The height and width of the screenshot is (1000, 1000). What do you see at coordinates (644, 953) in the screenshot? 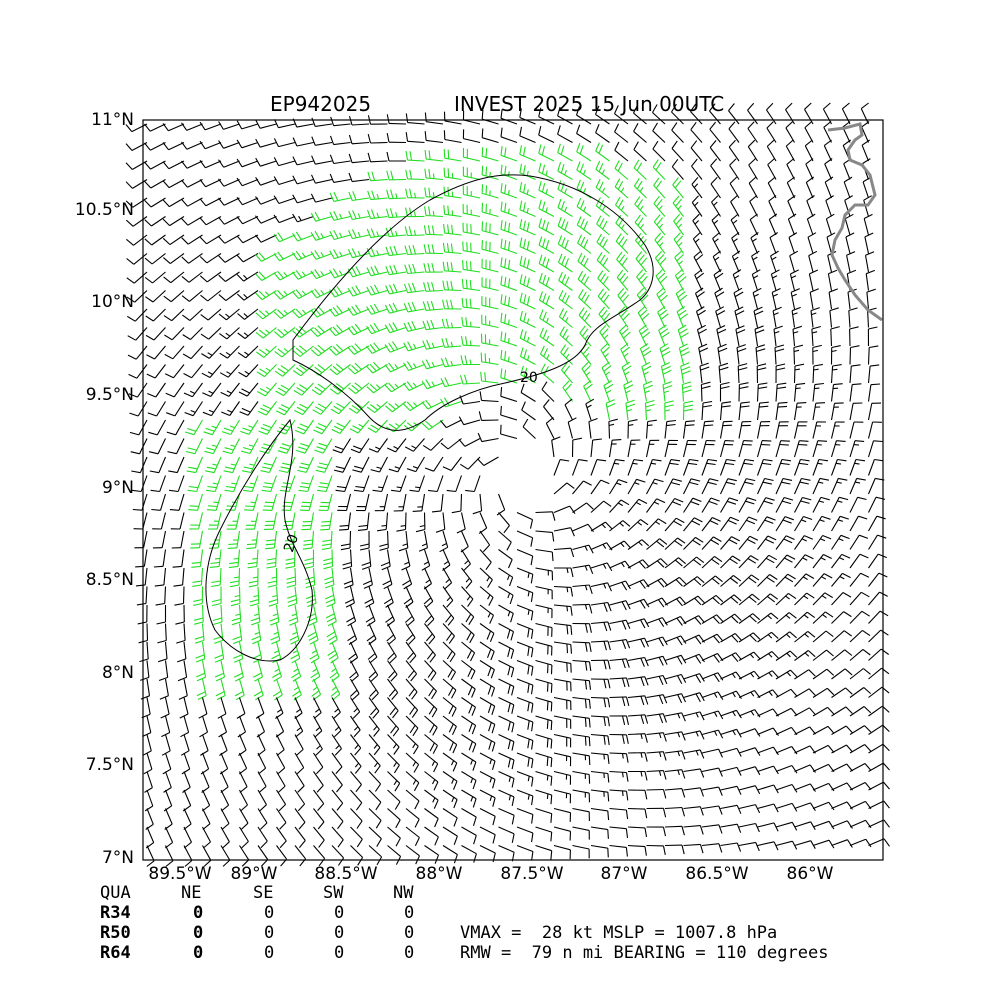
I see `summary-rmw-bearing: RMW = 79 n mi BEARING = 110 degrees` at bounding box center [644, 953].